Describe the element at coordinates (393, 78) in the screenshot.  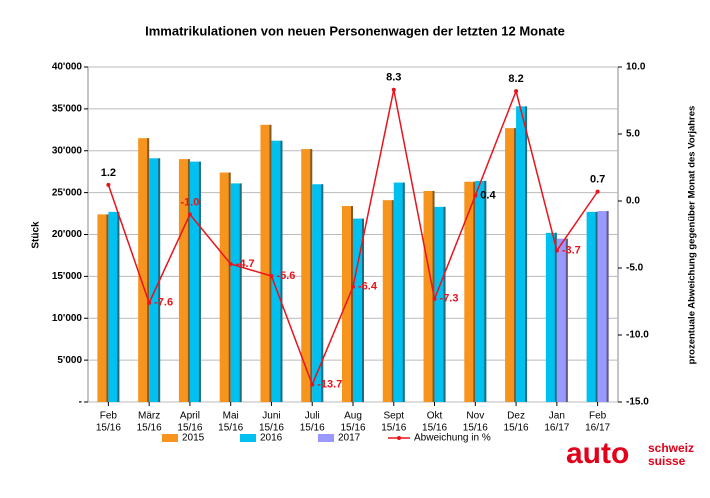
I see `data-label: 8.3` at that location.